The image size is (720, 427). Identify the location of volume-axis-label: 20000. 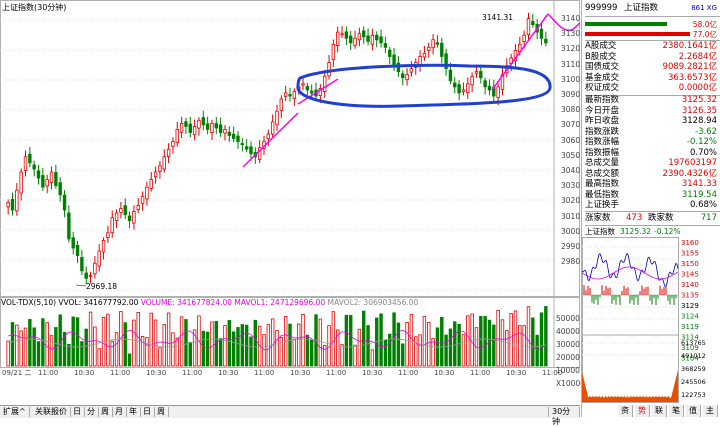
(568, 357).